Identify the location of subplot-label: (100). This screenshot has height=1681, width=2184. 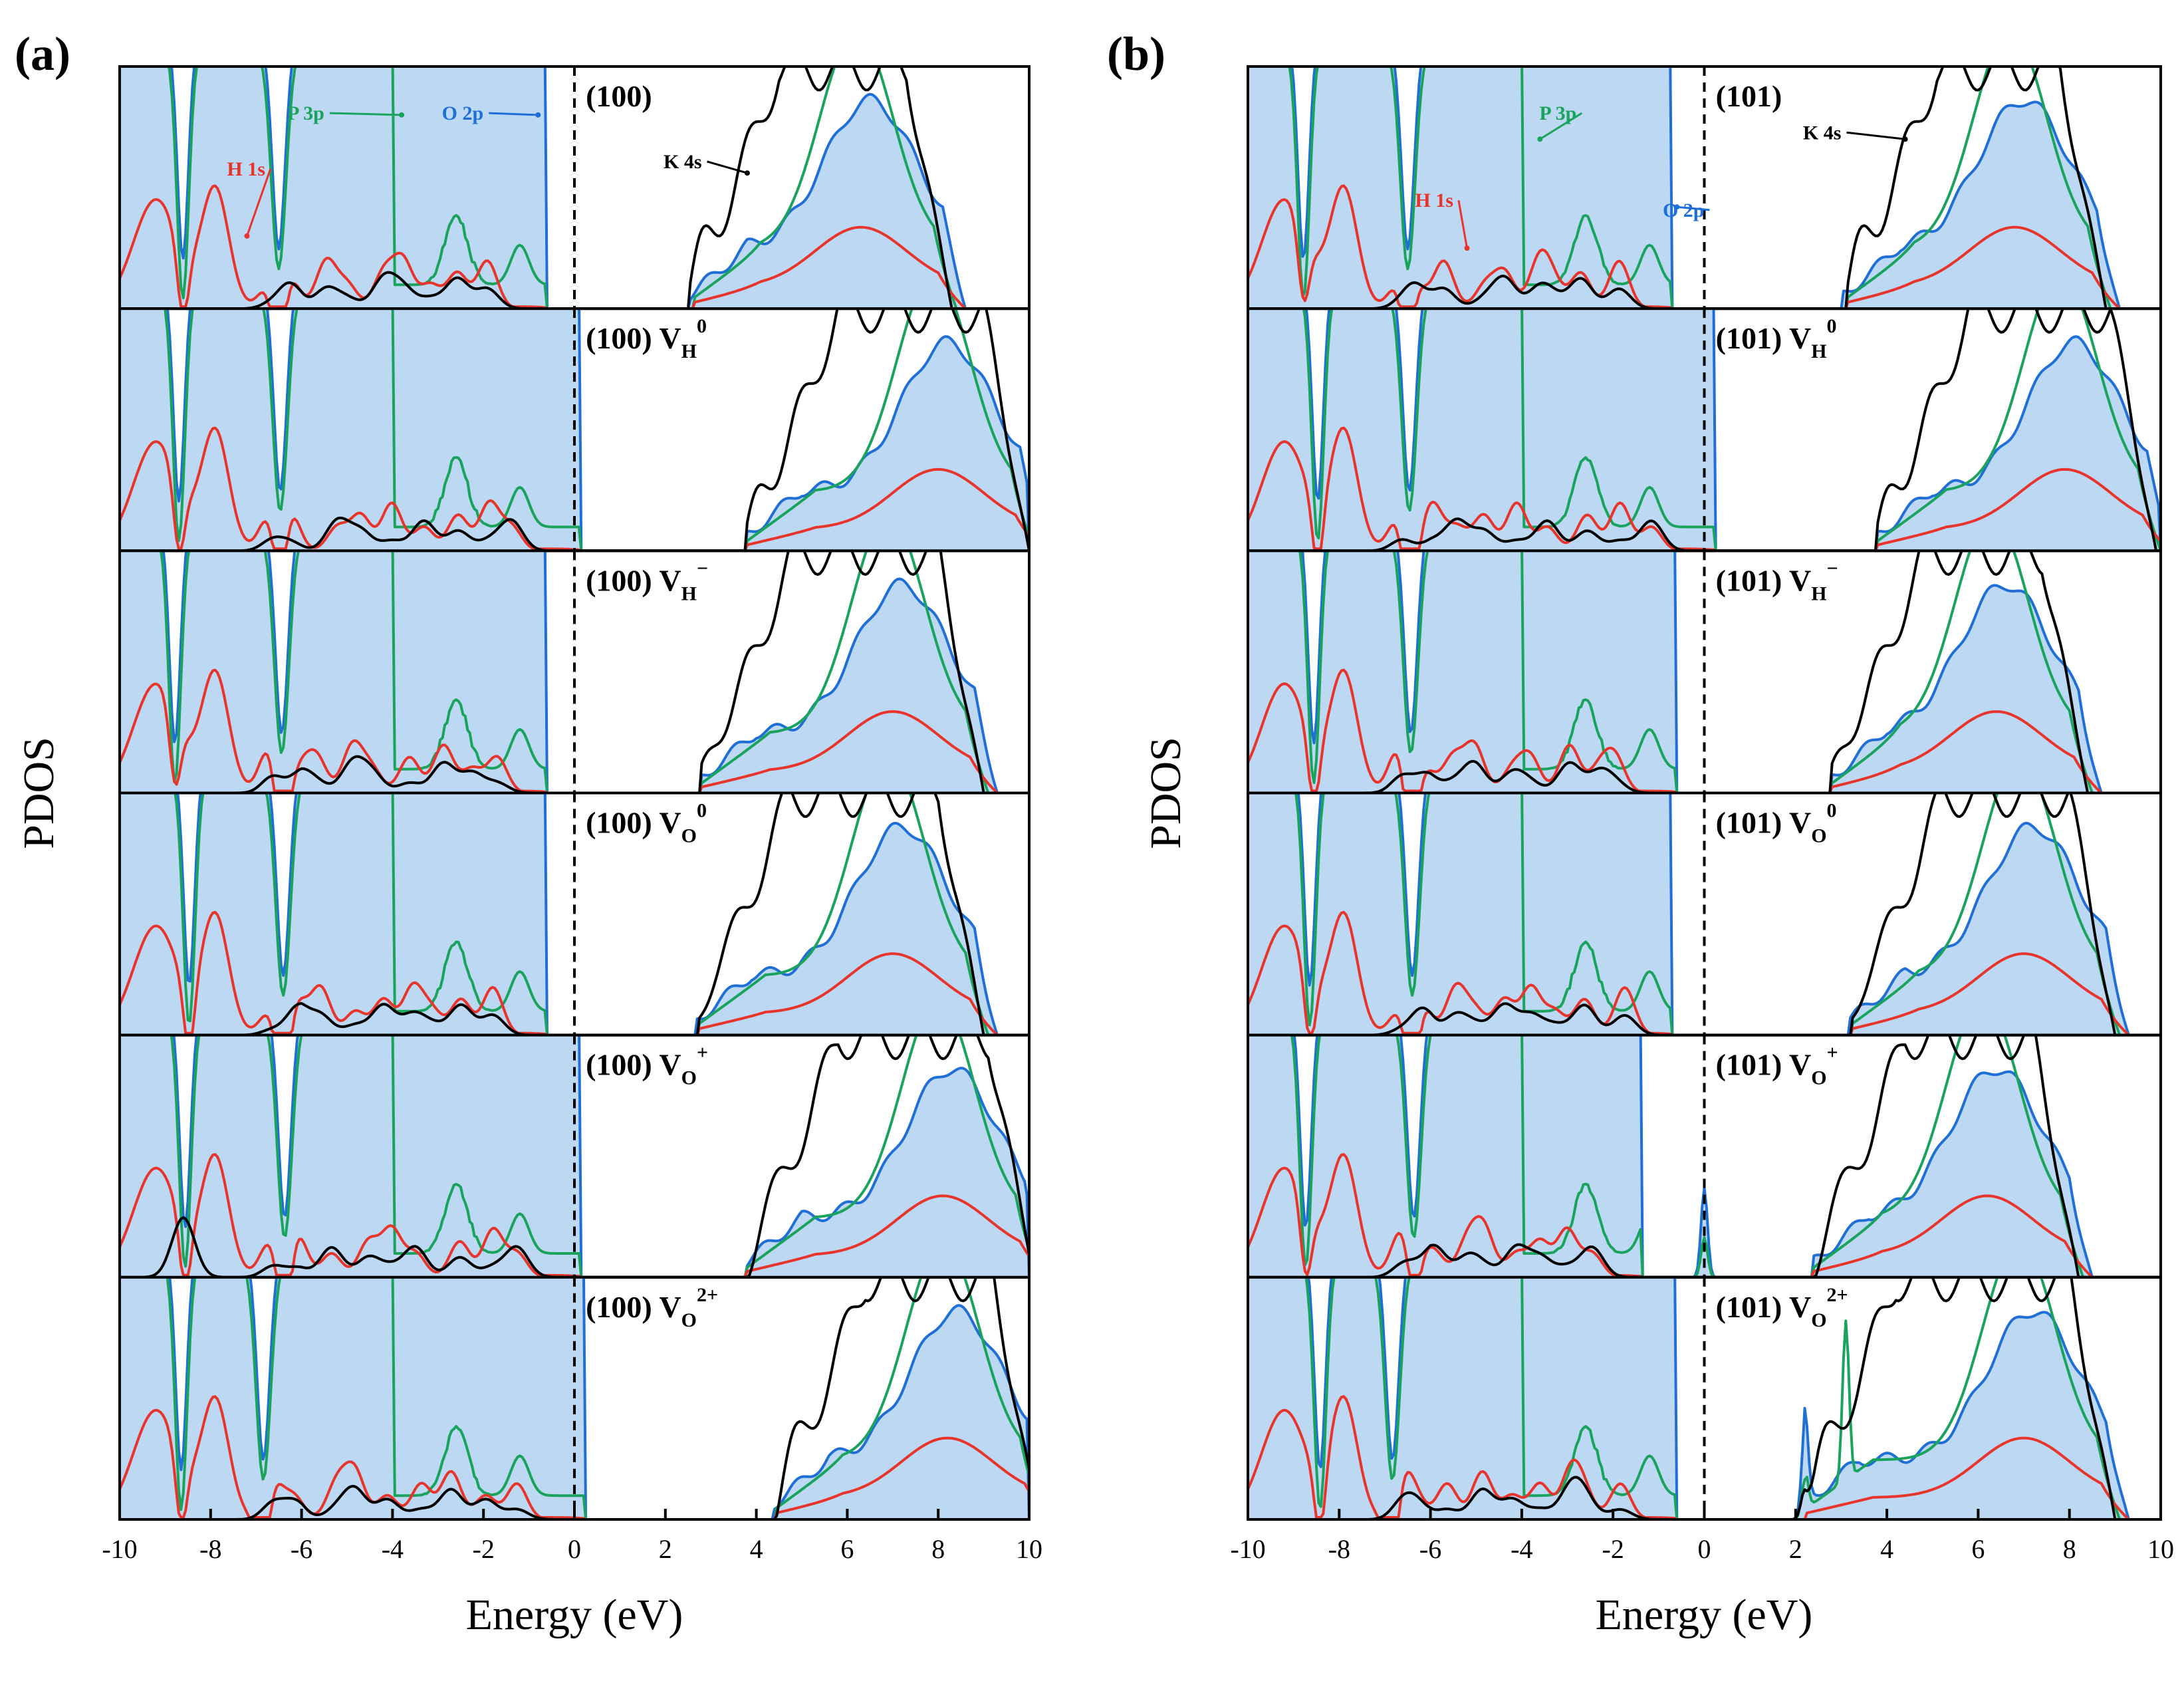
(619, 96).